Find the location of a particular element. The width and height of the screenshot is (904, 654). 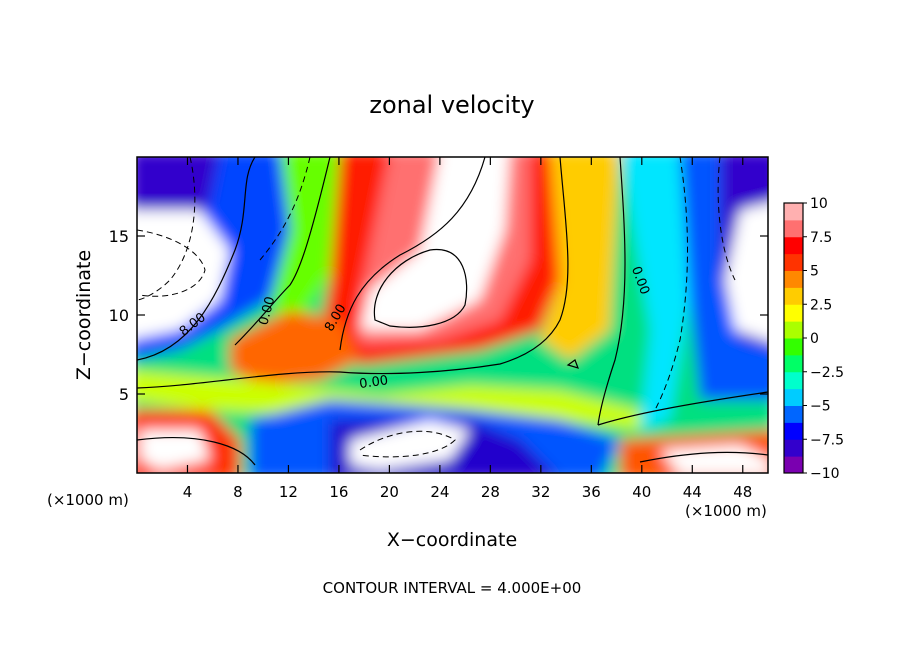

x-tick-label: 16 is located at coordinates (338, 492).